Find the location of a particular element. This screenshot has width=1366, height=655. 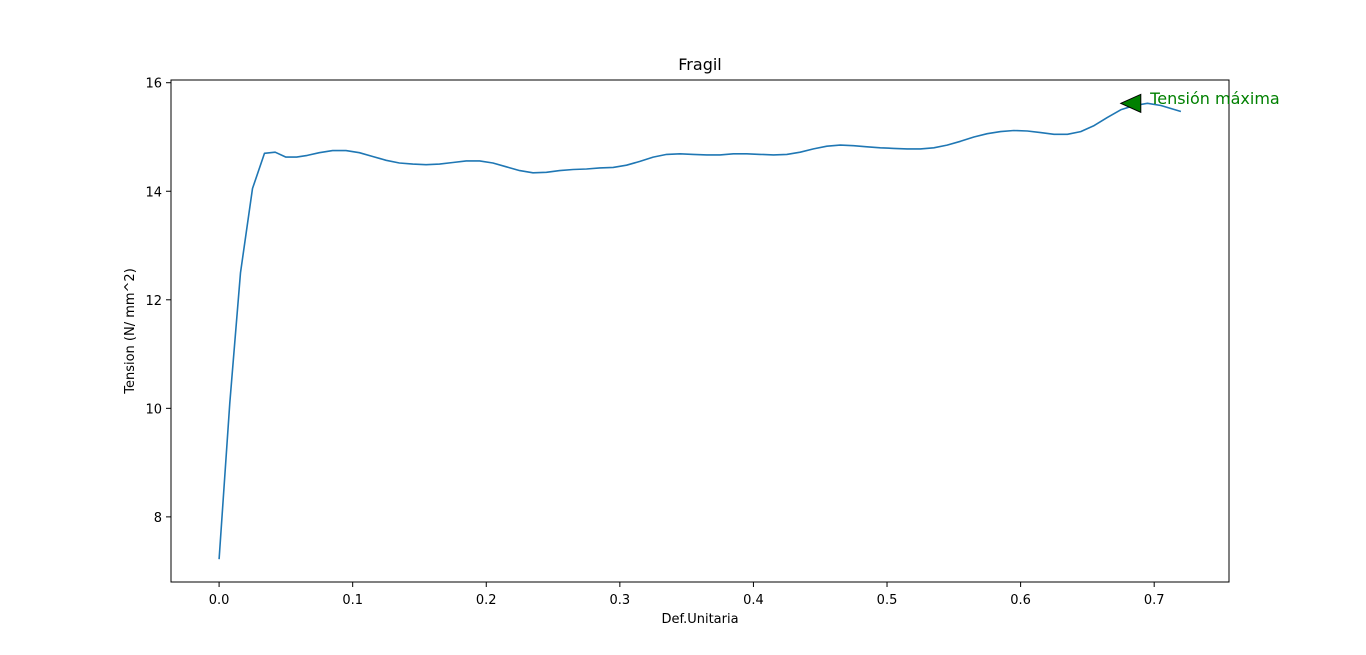

y-tick-label: 12 is located at coordinates (153, 301).